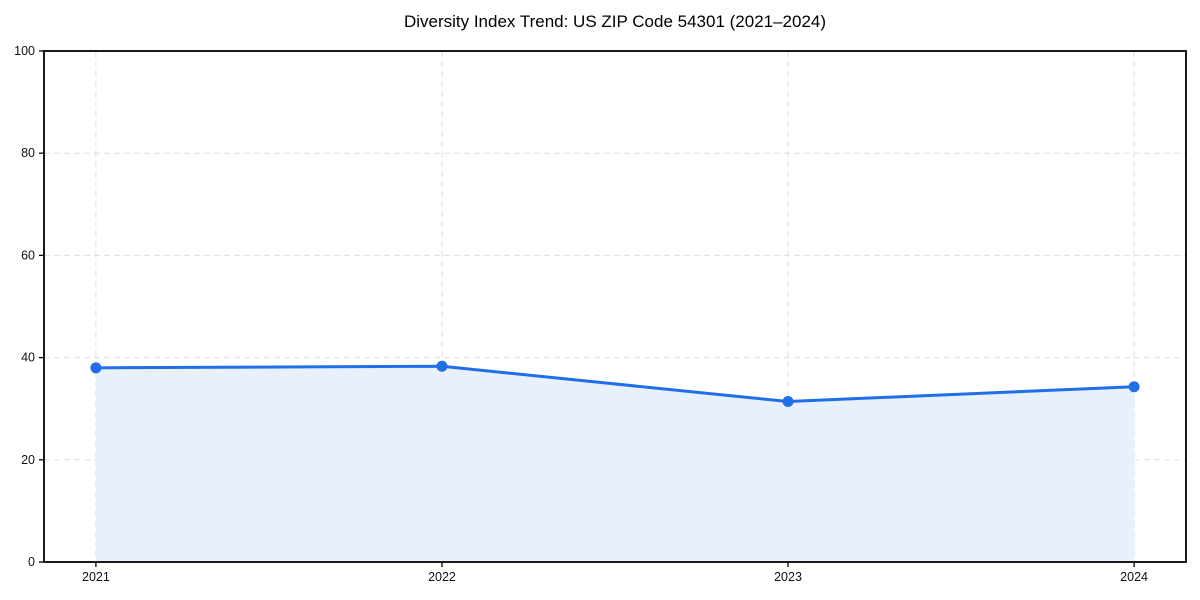 The width and height of the screenshot is (1200, 600). What do you see at coordinates (28, 255) in the screenshot?
I see `y-tick-label: 60` at bounding box center [28, 255].